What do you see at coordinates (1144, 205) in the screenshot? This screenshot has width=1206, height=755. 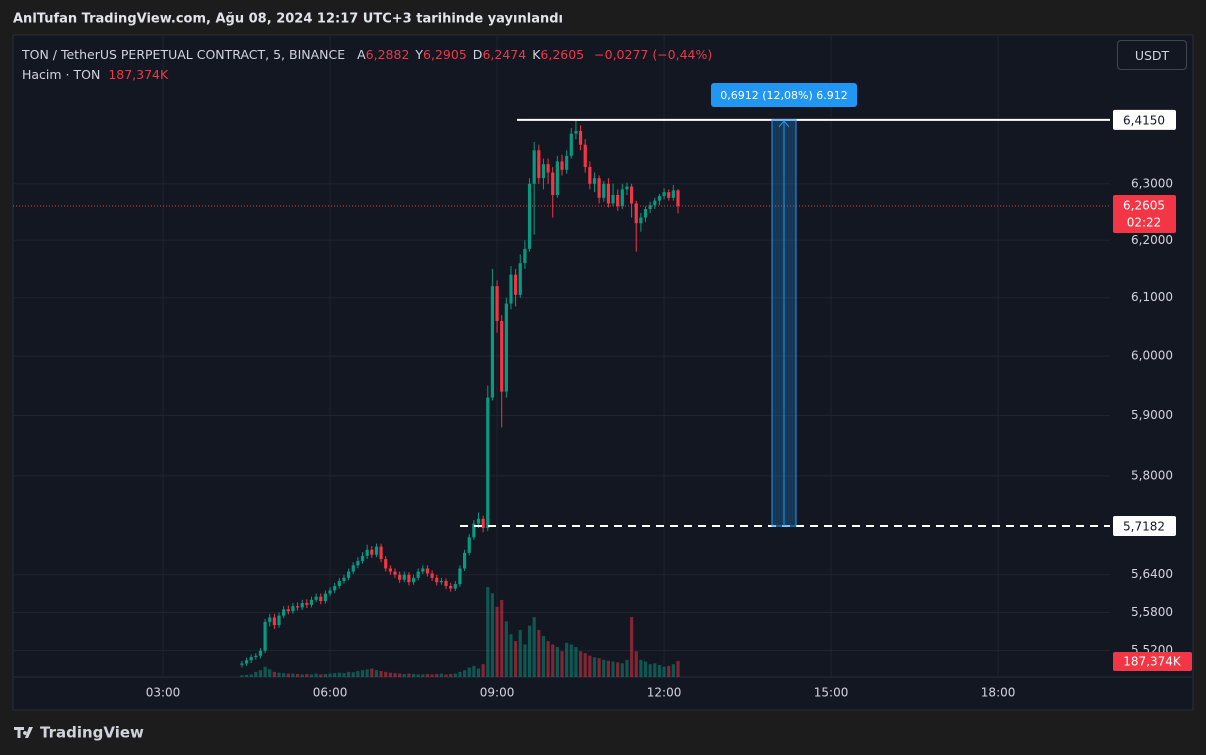 I see `last-price-label: 6,2605` at bounding box center [1144, 205].